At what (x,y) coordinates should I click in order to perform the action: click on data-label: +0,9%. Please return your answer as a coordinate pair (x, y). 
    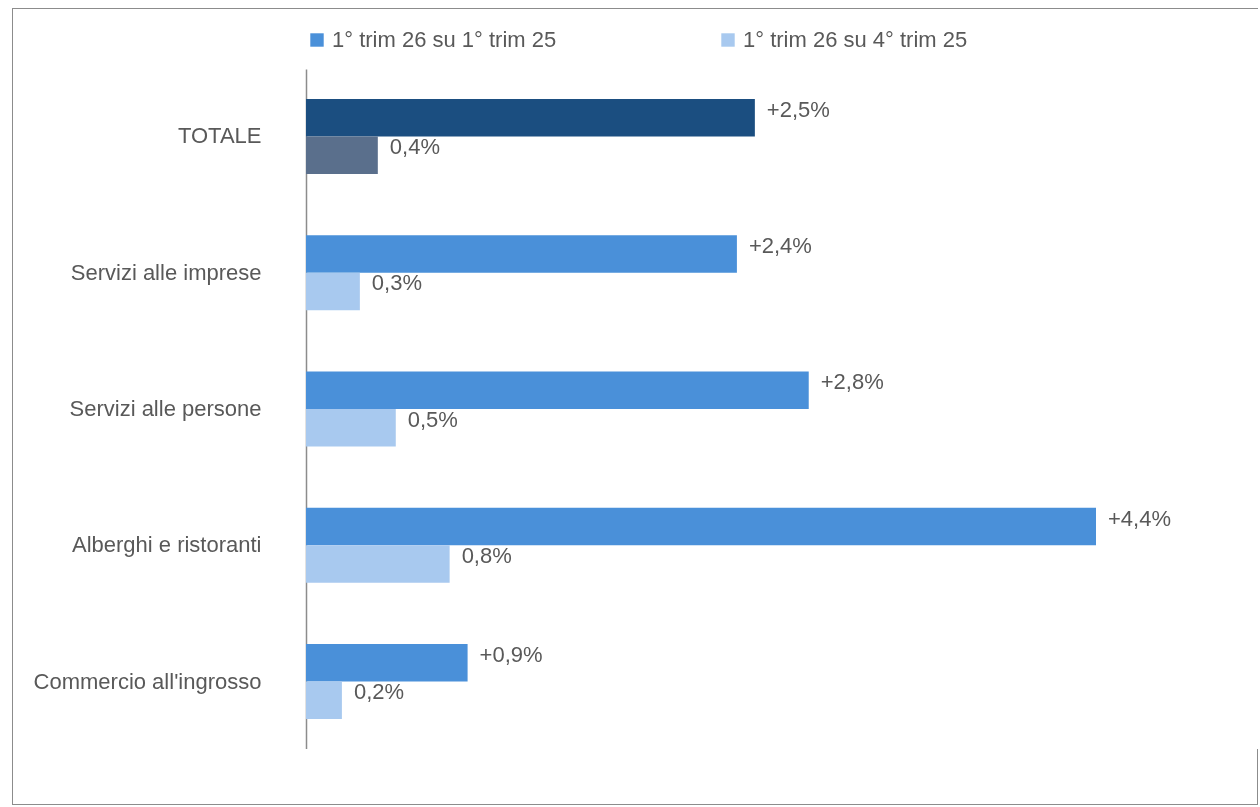
    Looking at the image, I should click on (511, 654).